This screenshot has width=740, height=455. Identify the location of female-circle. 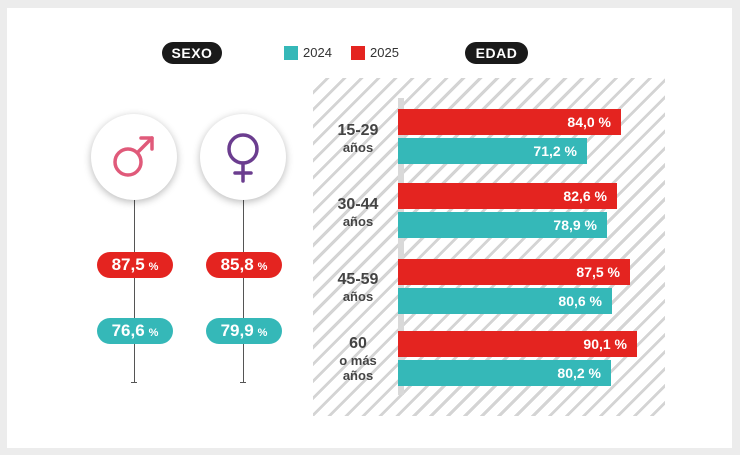
(243, 157).